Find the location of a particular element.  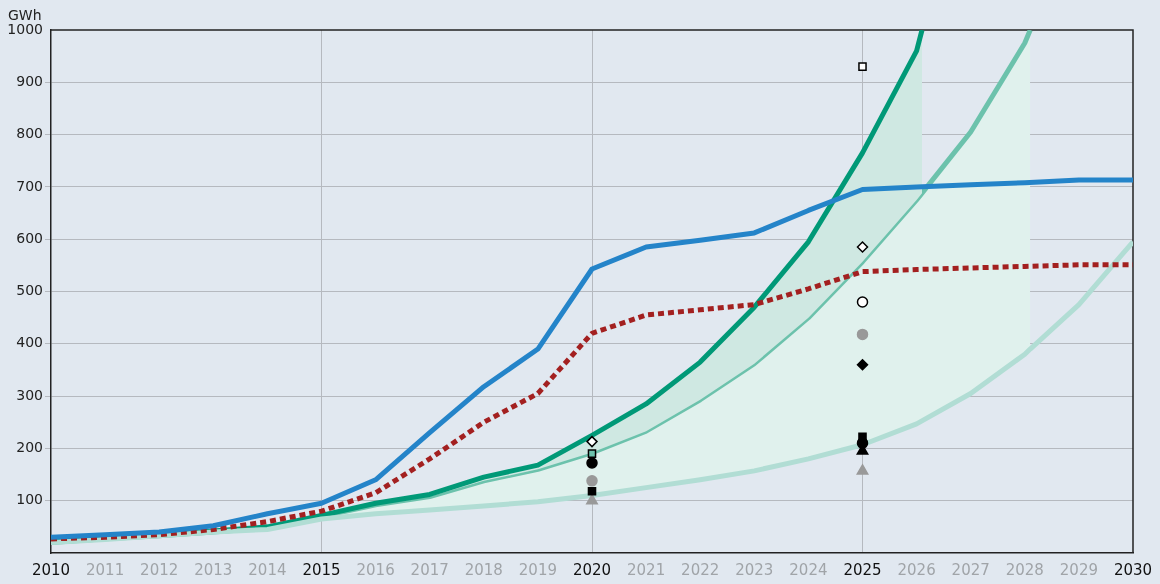

x-tick-label: 2022 is located at coordinates (700, 570).